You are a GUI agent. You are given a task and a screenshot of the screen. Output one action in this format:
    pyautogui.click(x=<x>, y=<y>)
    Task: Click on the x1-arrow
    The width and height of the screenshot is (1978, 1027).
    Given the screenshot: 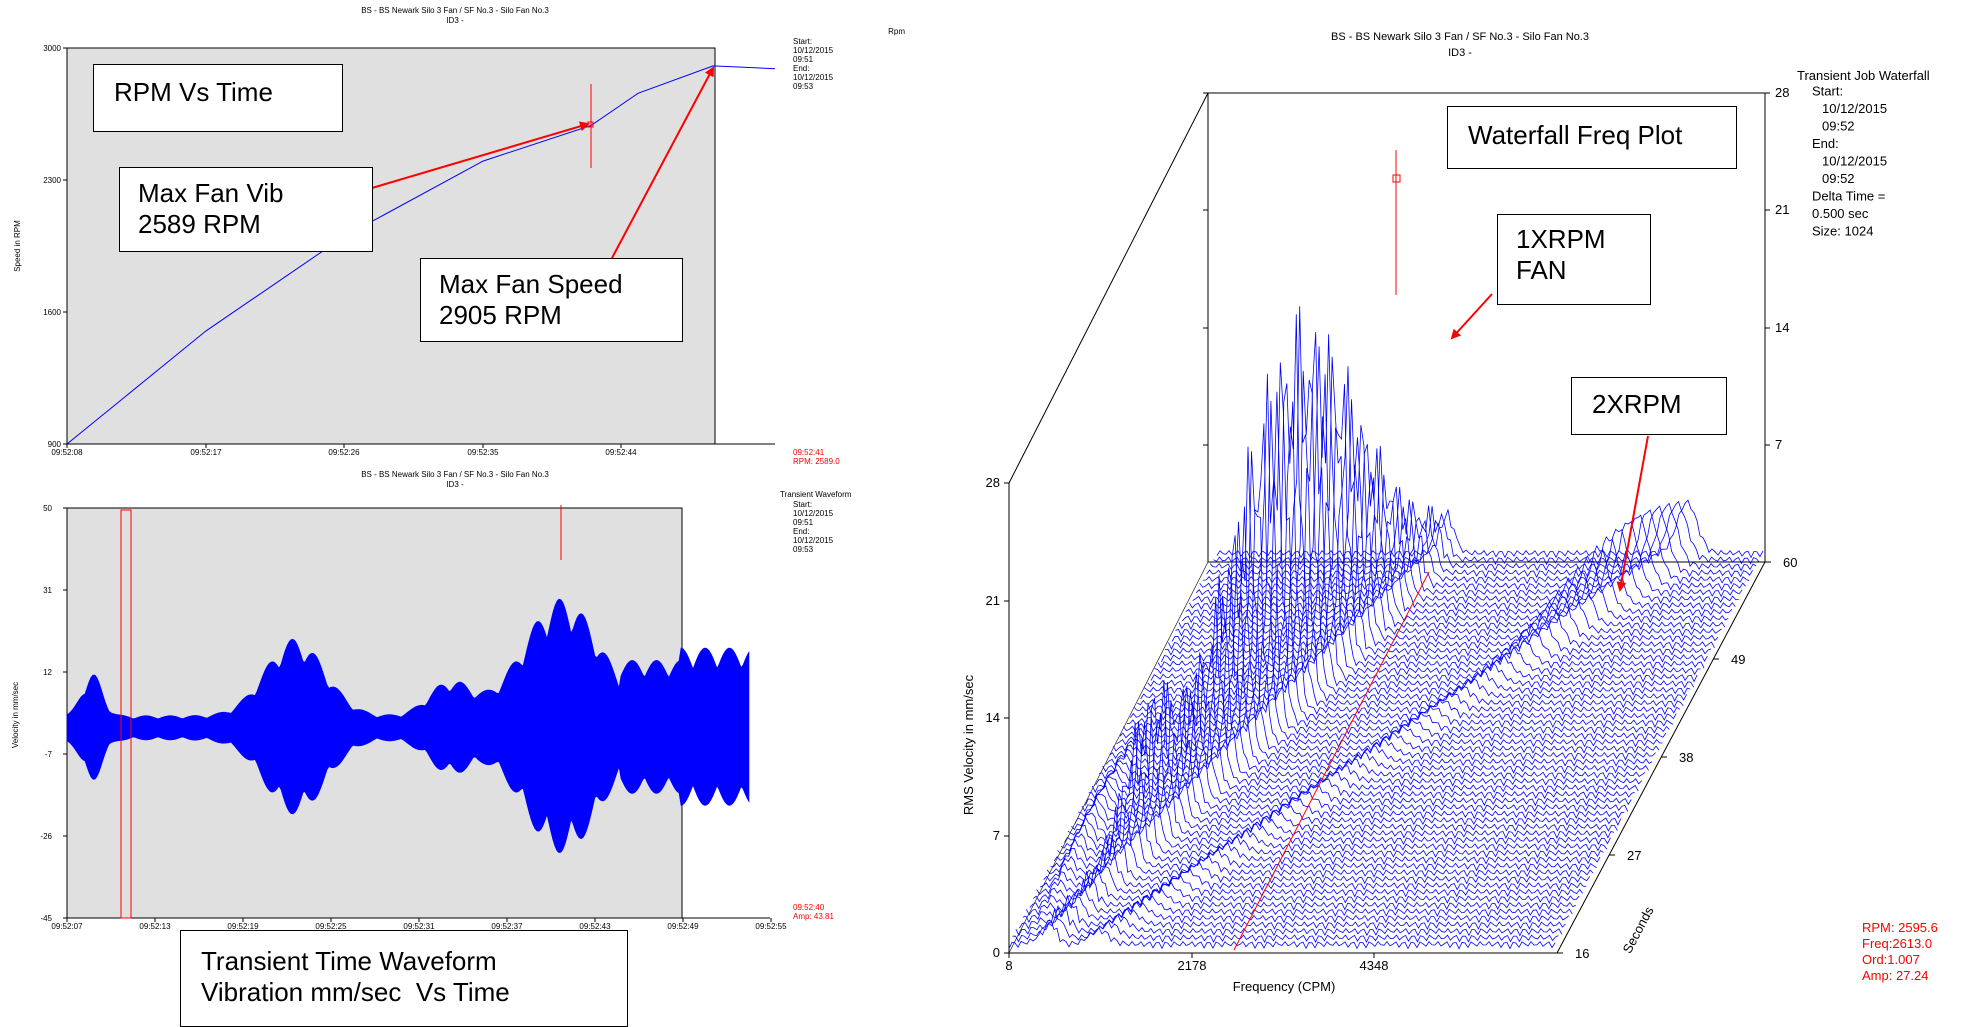 What is the action you would take?
    pyautogui.click(x=1471, y=316)
    